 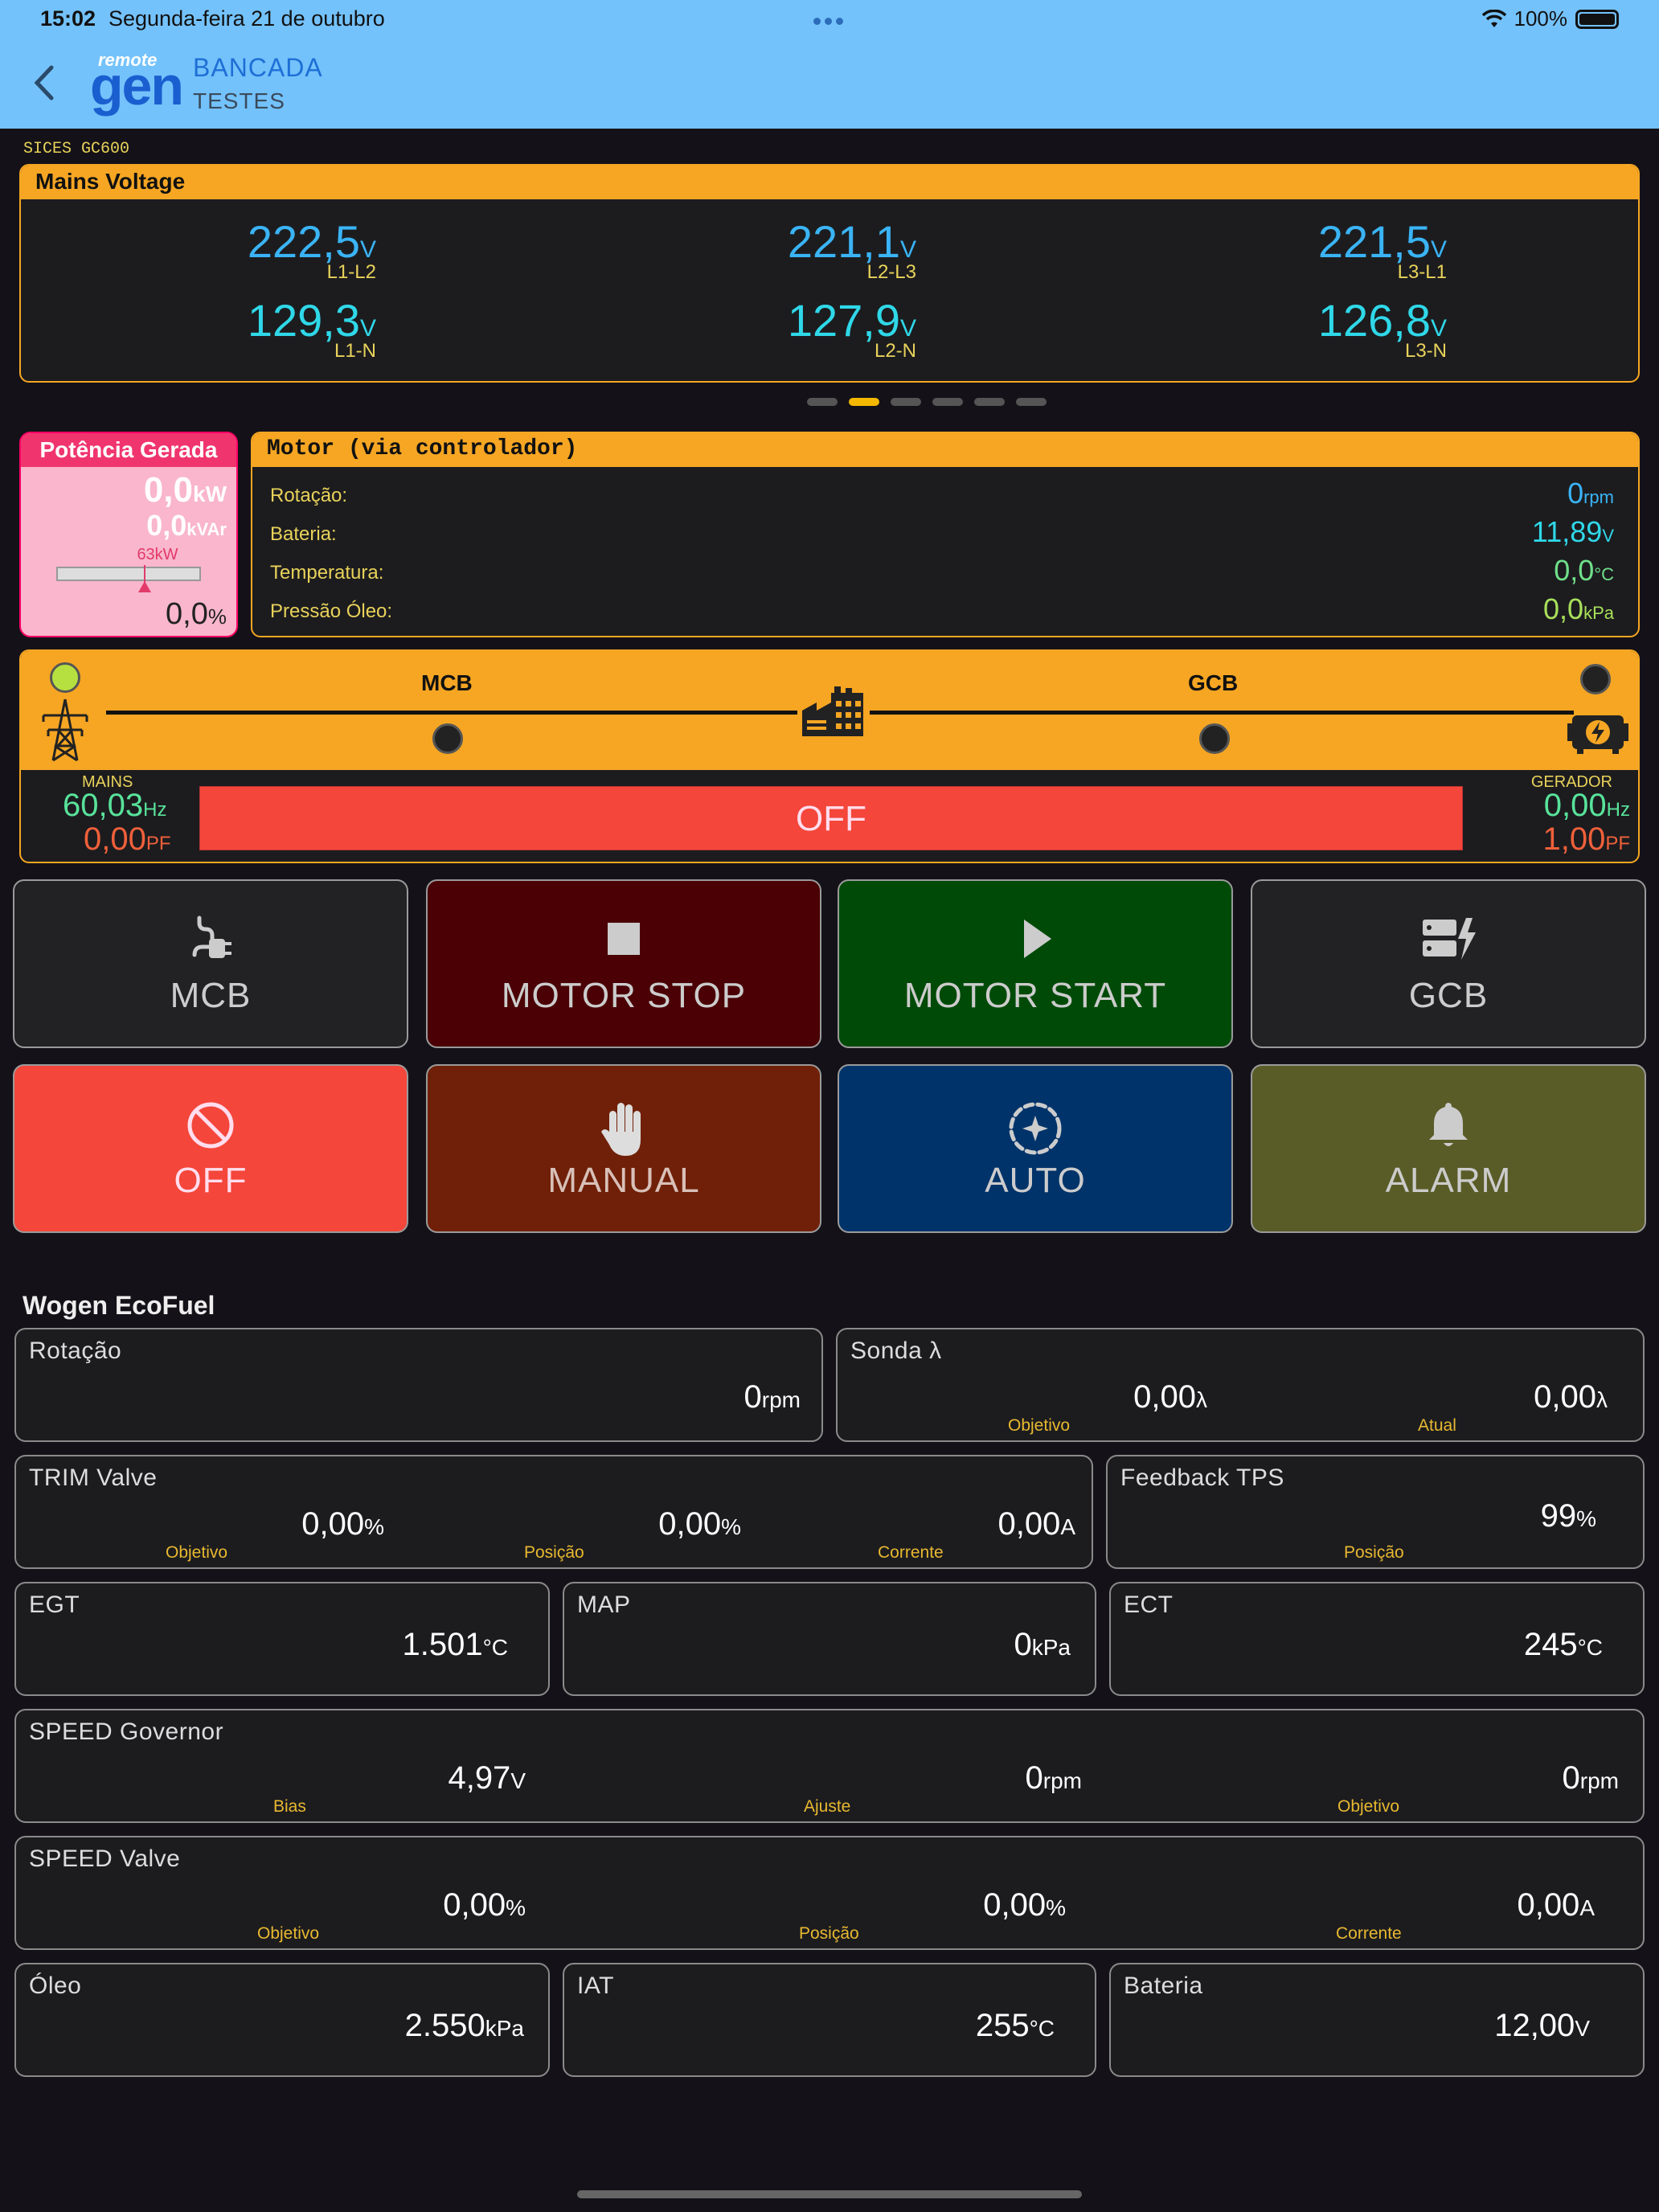 What do you see at coordinates (623, 963) in the screenshot?
I see `motor-stop-button: MOTOR STOP` at bounding box center [623, 963].